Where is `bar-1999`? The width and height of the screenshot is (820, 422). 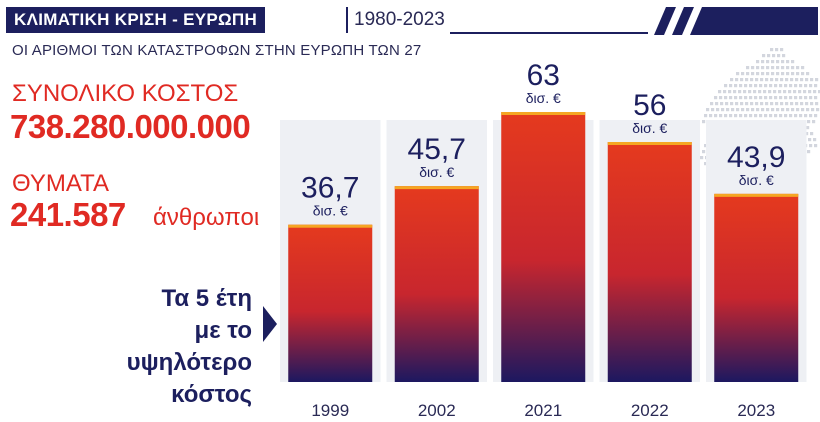
bar-1999 is located at coordinates (330, 303).